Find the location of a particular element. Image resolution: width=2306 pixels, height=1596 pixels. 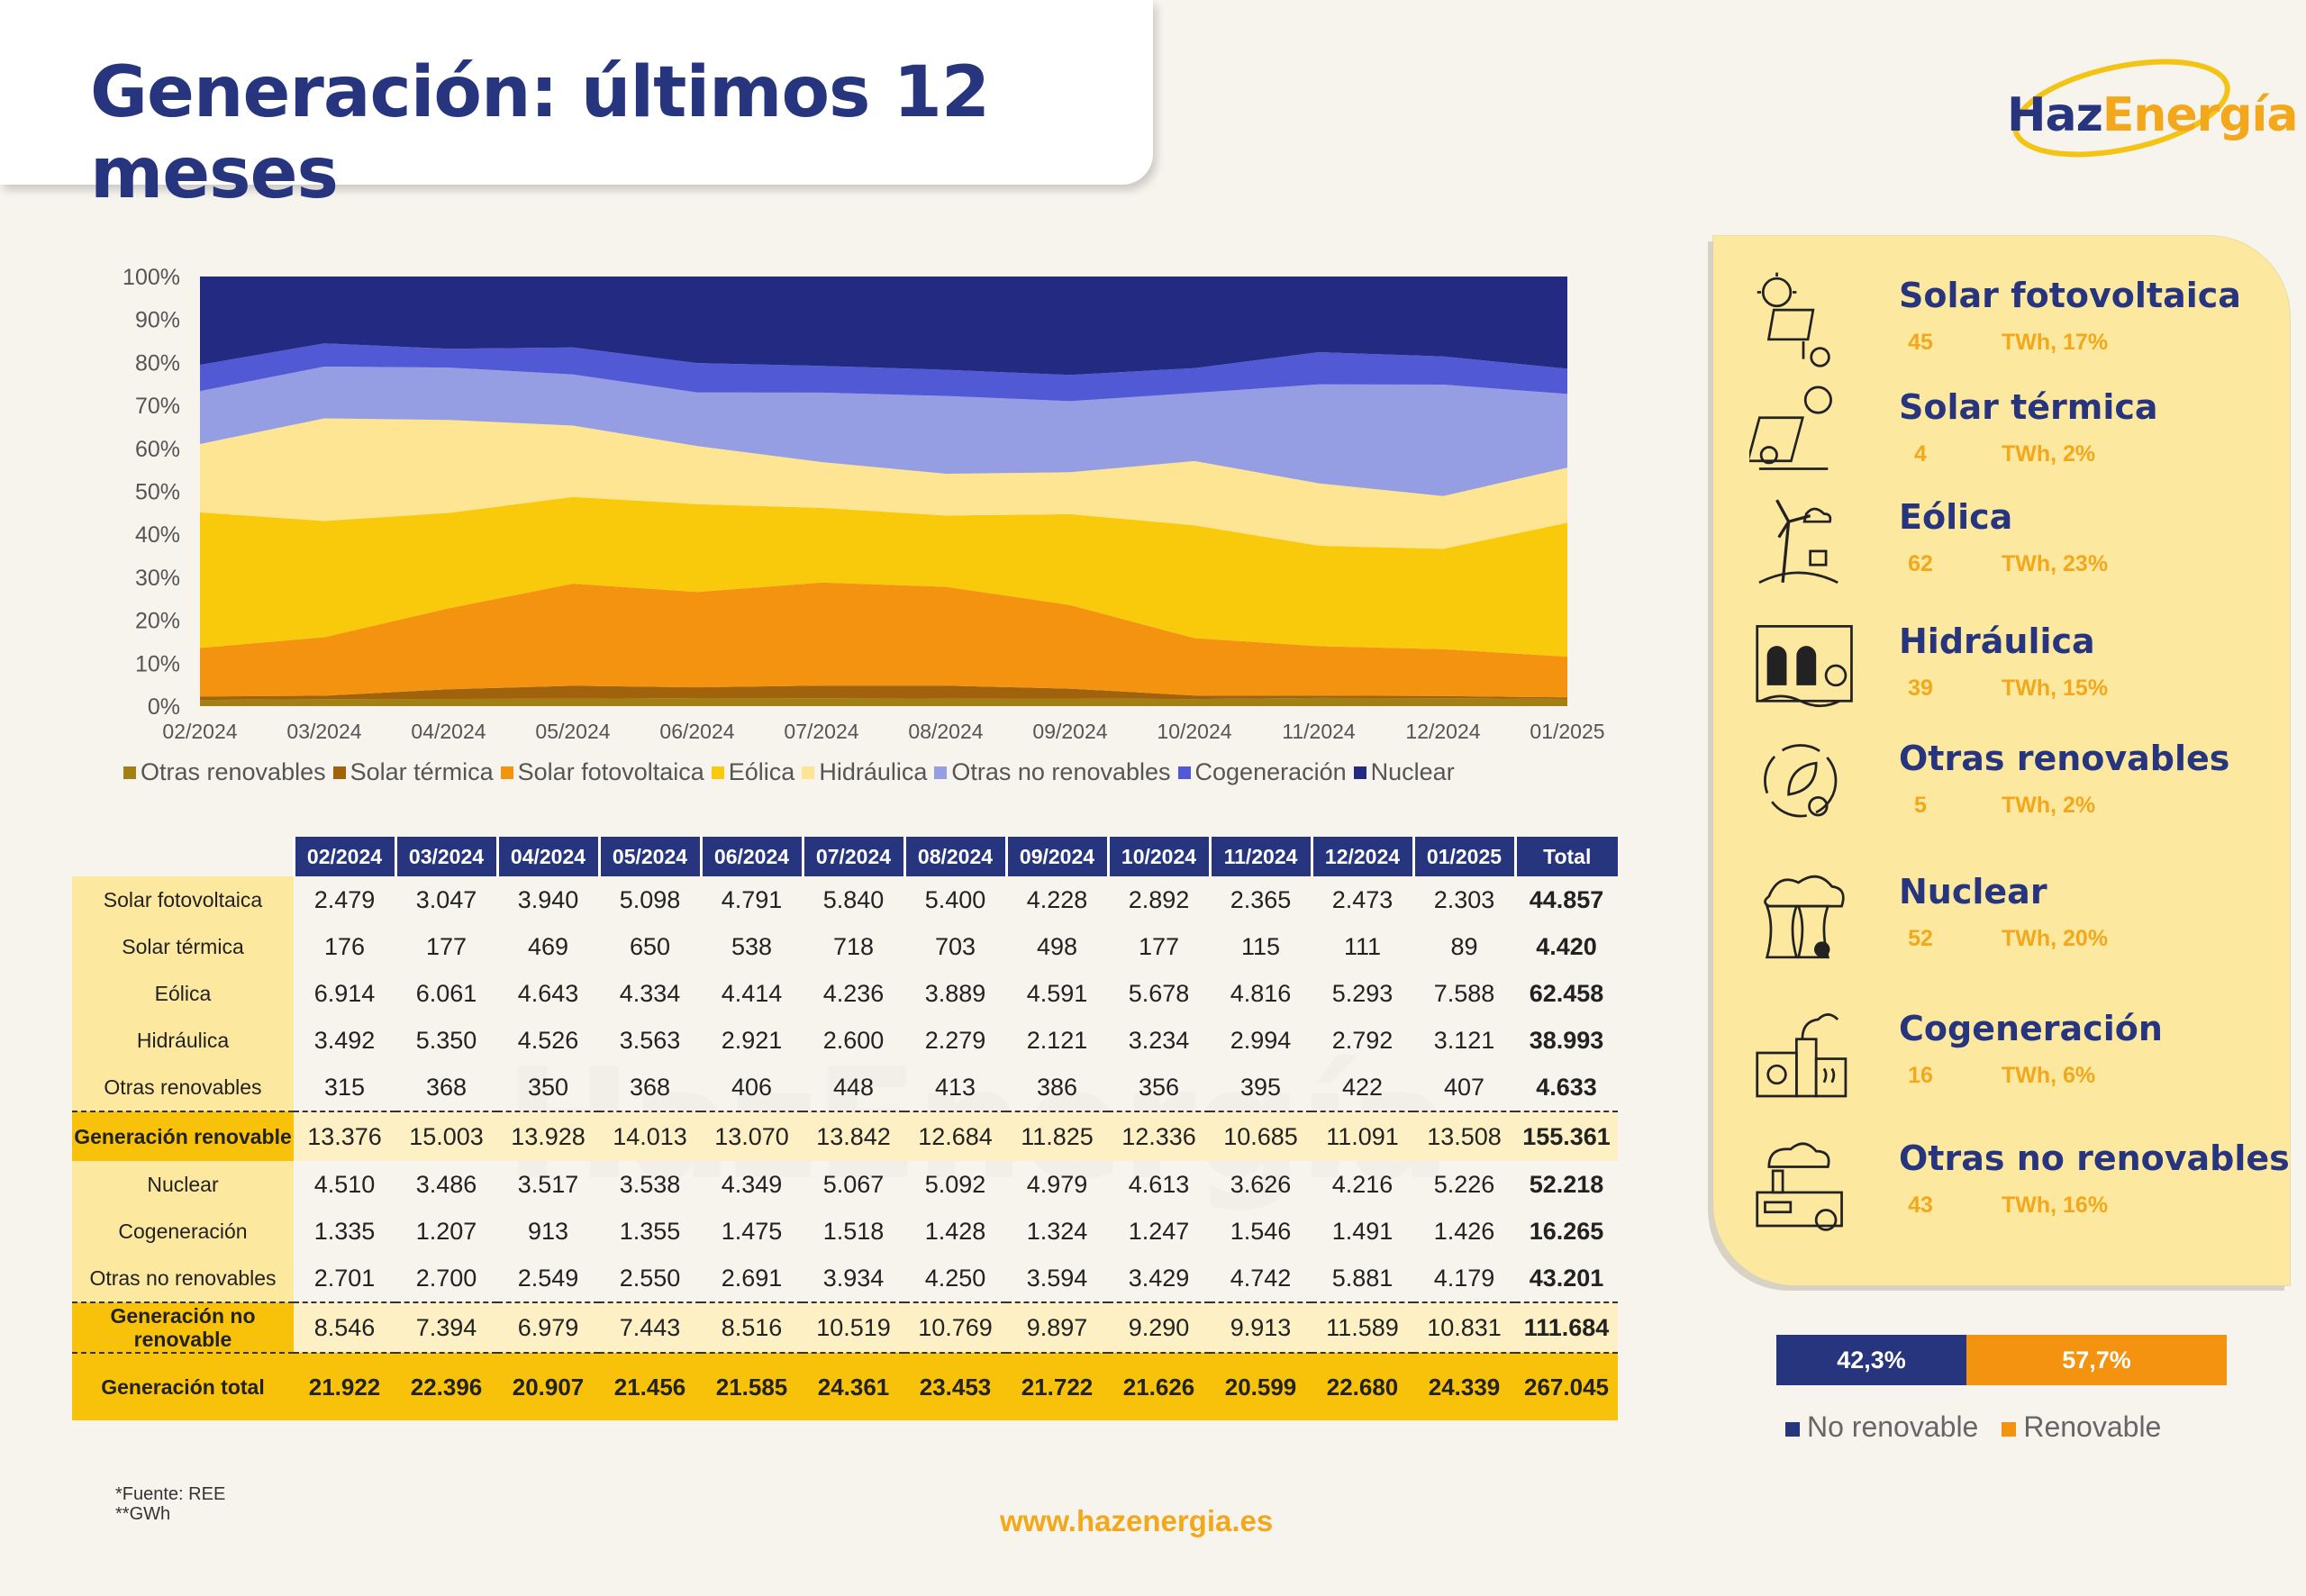

column-header: 04/2024 is located at coordinates (547, 857).